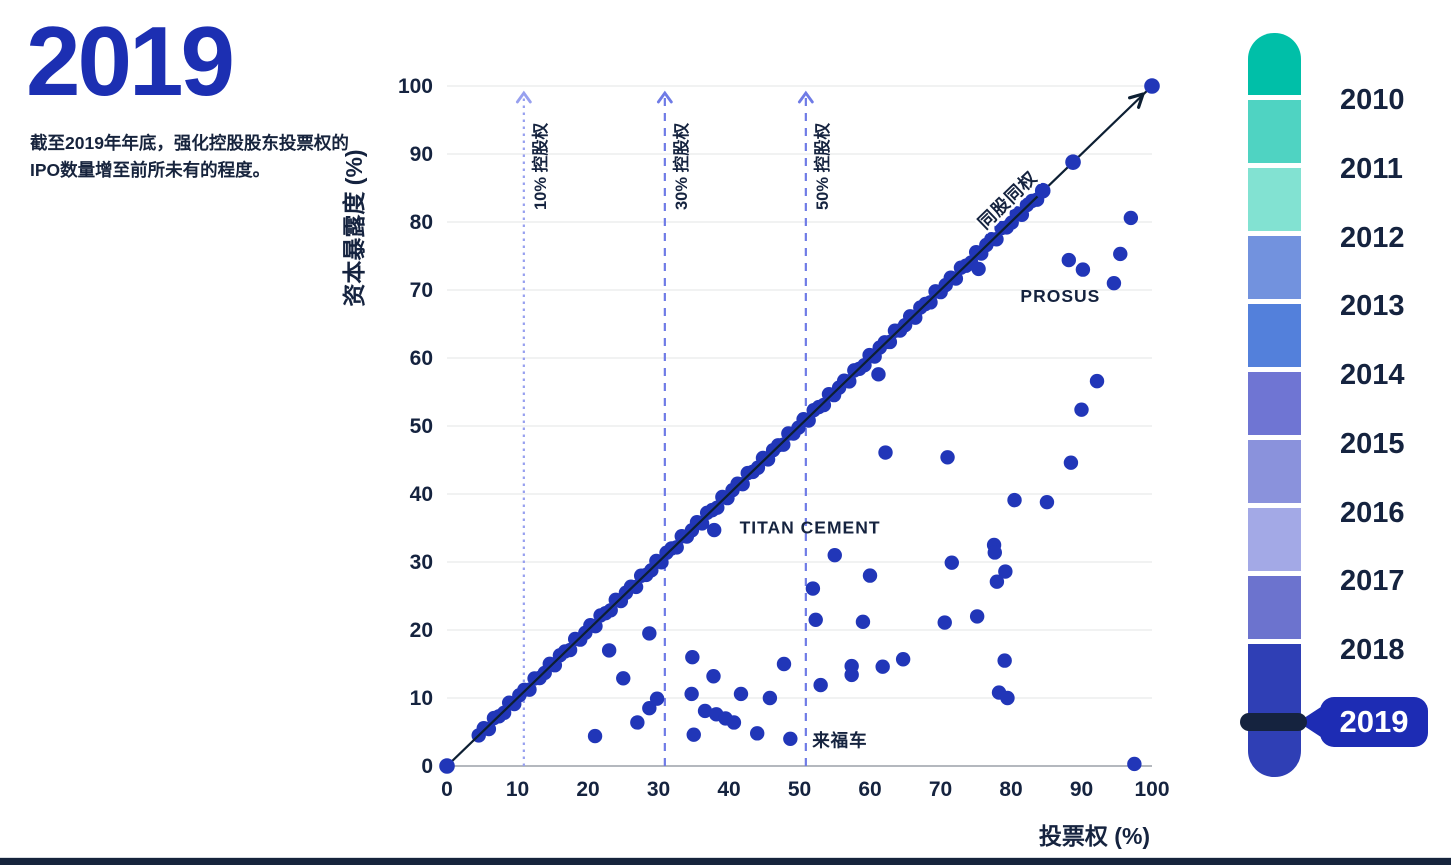  What do you see at coordinates (1274, 335) in the screenshot?
I see `timeline-segment-2014` at bounding box center [1274, 335].